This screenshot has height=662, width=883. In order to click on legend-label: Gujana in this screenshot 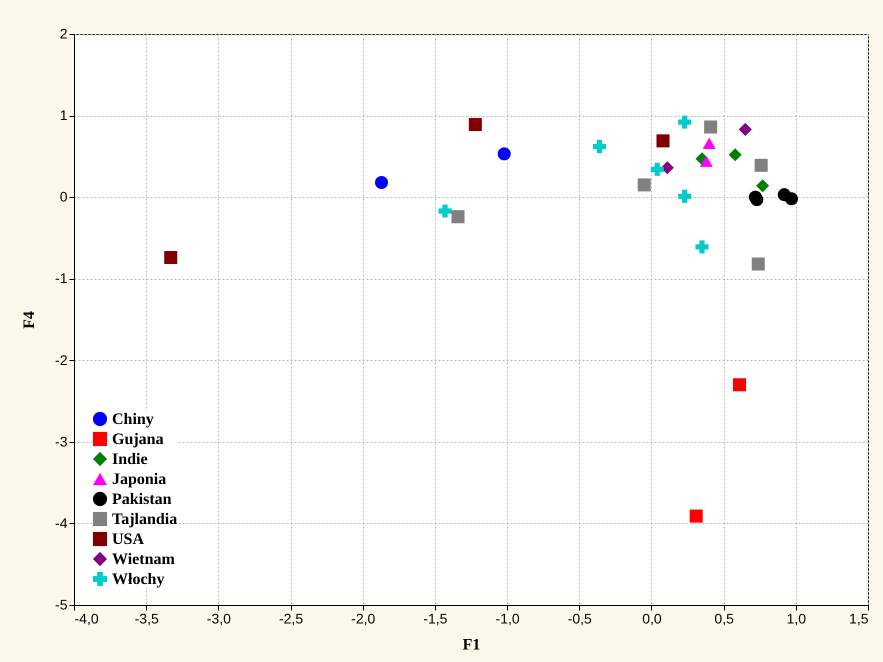, I will do `click(138, 439)`.